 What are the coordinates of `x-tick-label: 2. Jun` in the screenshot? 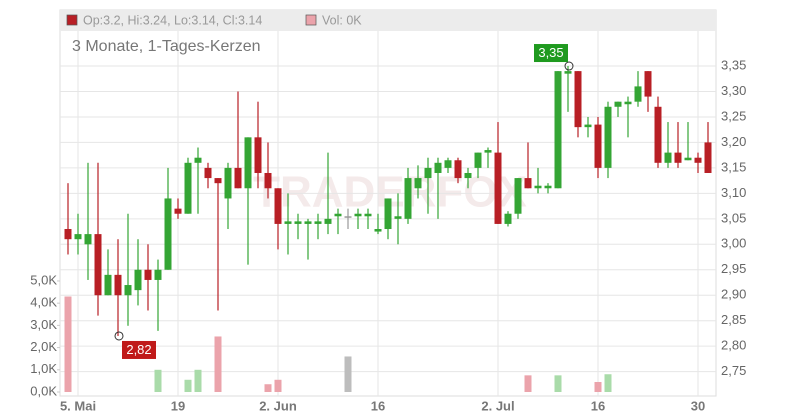 It's located at (278, 405).